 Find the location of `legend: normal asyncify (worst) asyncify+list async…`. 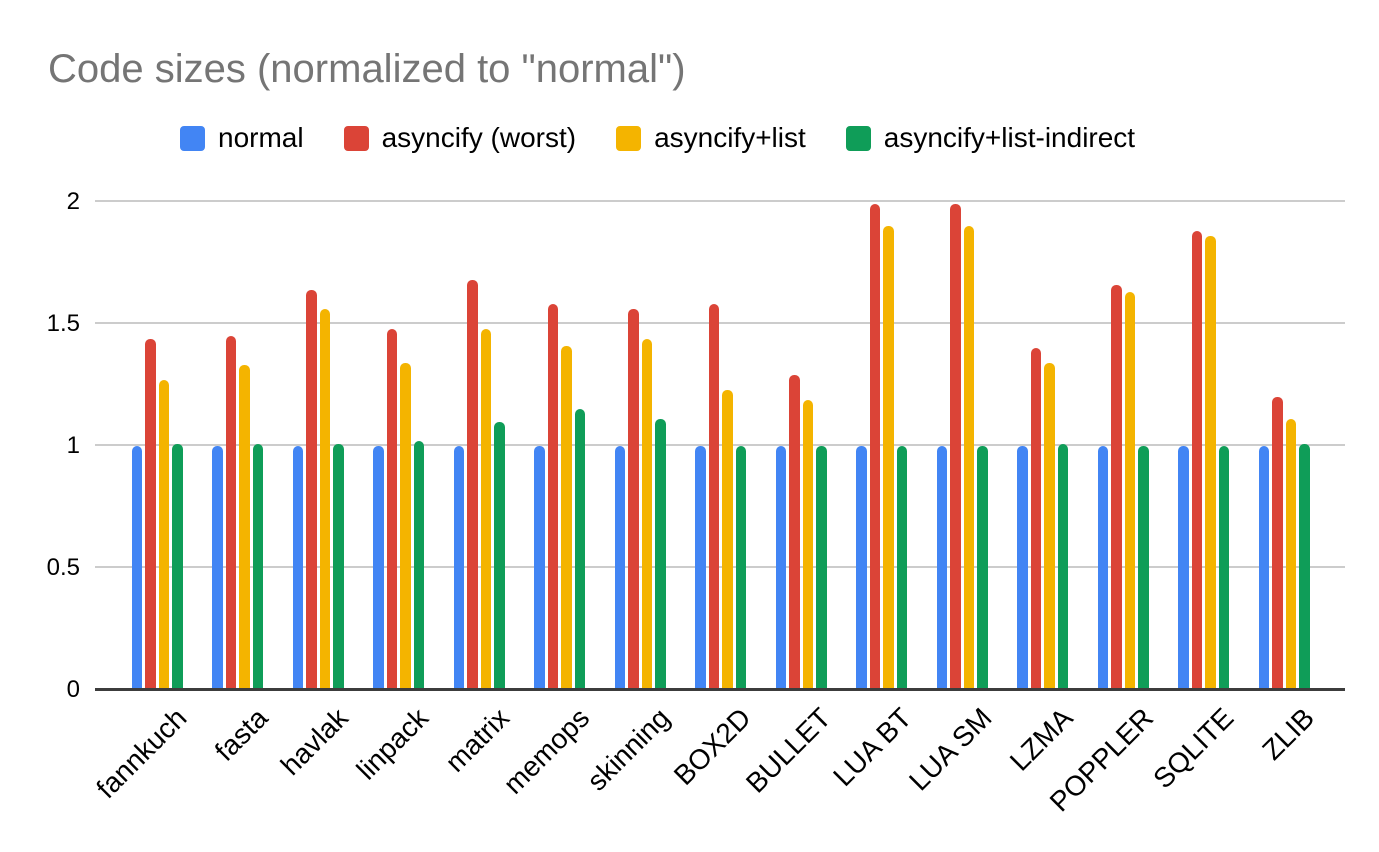

legend: normal asyncify (worst) asyncify+list async… is located at coordinates (657, 138).